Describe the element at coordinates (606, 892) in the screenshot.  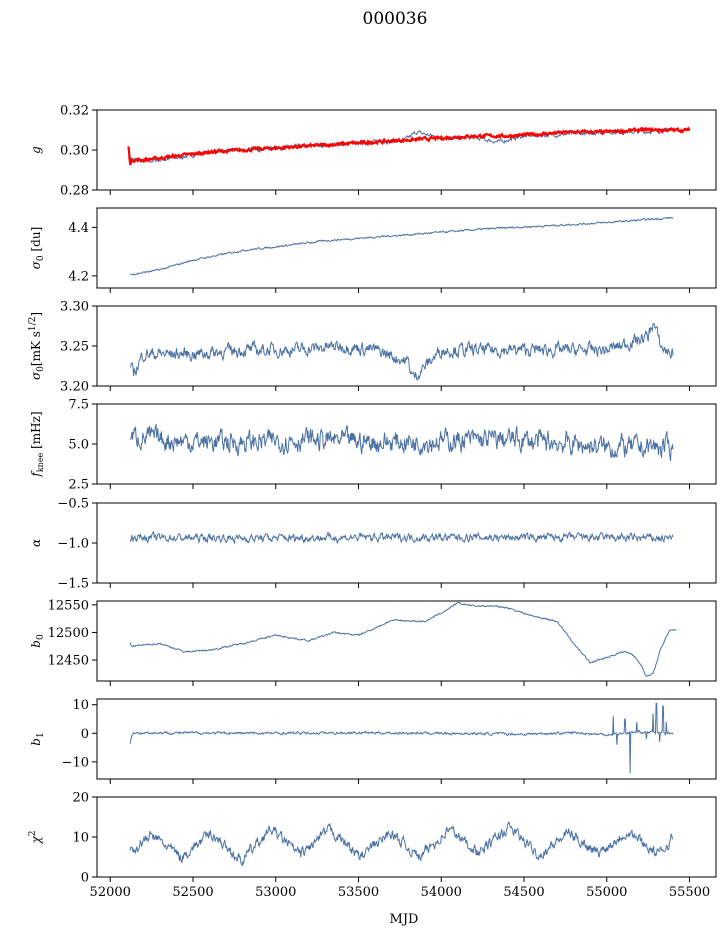
I see `x-tick-label: 55000` at that location.